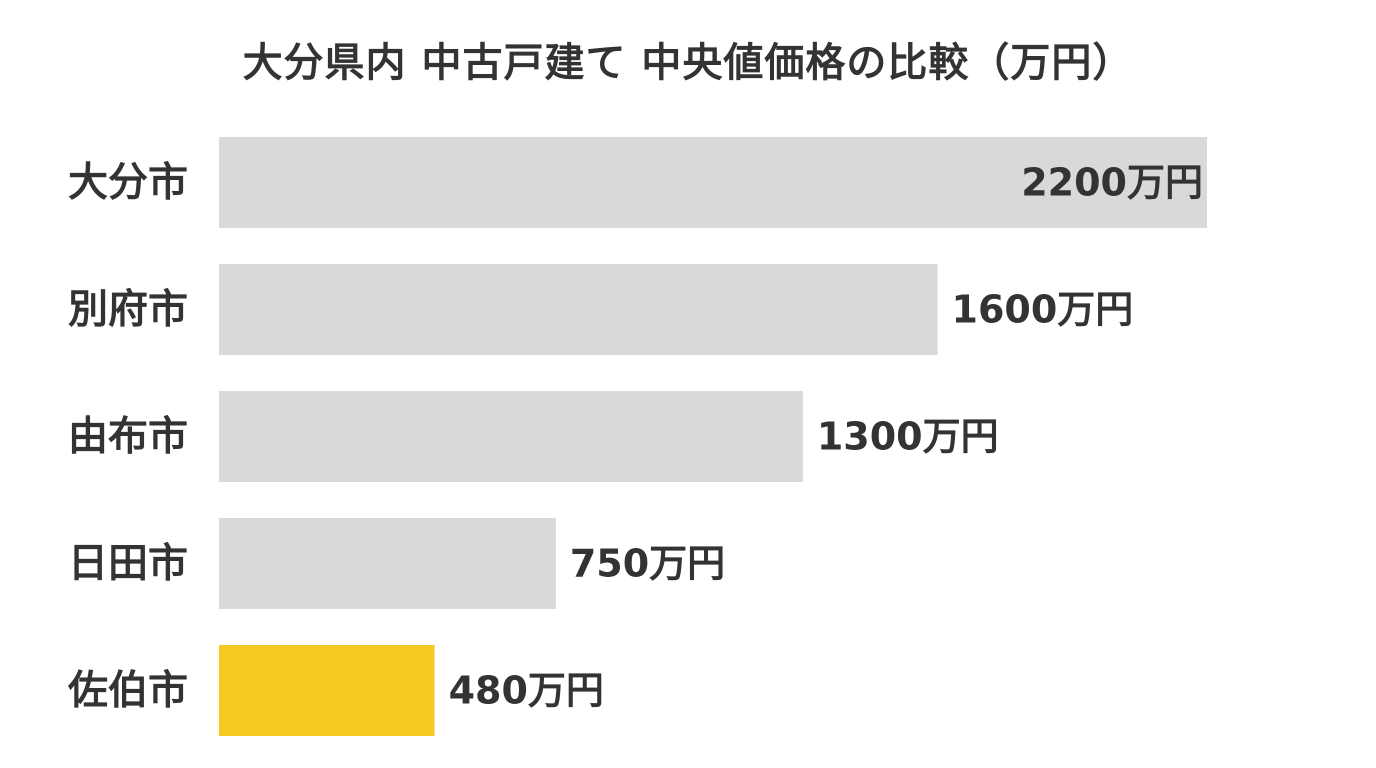  What do you see at coordinates (526, 691) in the screenshot?
I see `value-label-4: 480万円` at bounding box center [526, 691].